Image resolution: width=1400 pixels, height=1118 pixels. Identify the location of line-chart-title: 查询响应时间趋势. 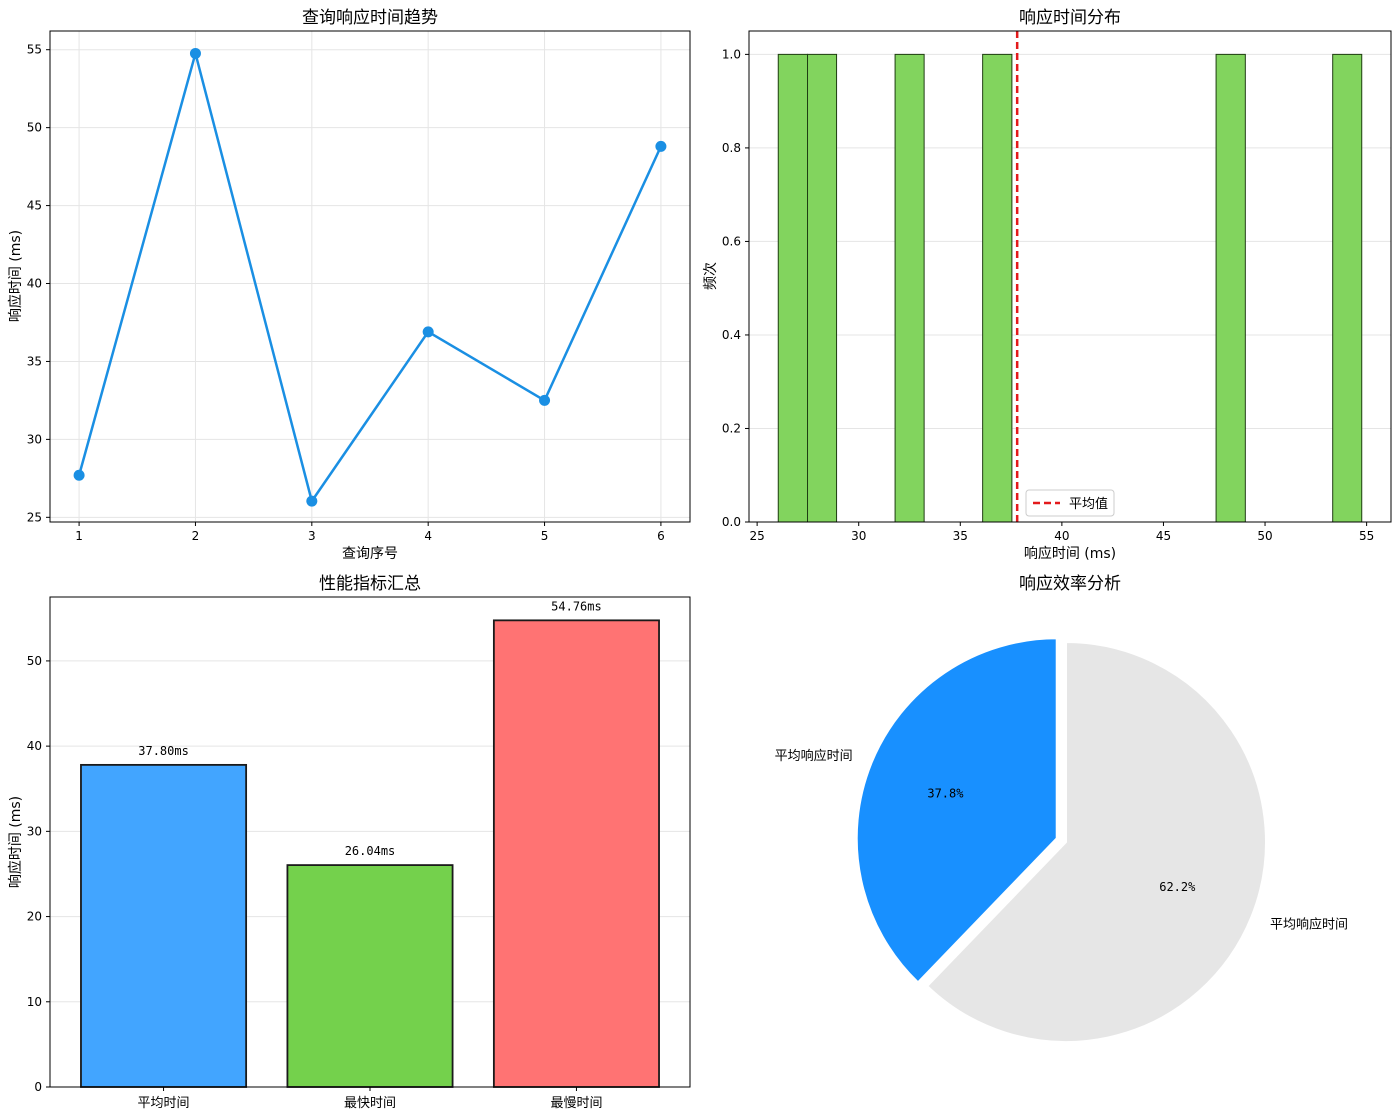
(370, 18).